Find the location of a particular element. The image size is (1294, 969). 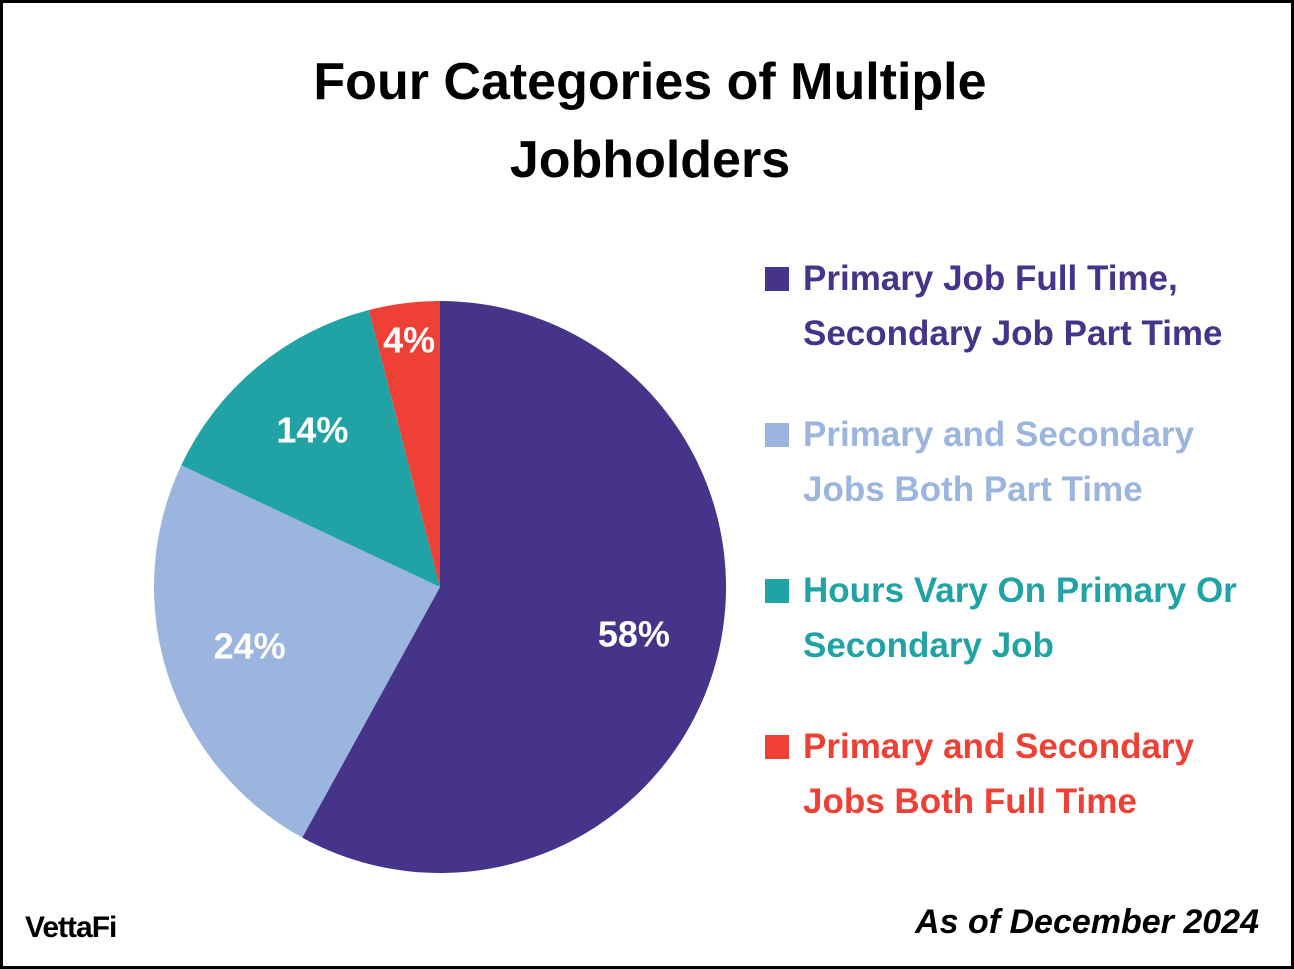

slice-label: 14% is located at coordinates (312, 429).